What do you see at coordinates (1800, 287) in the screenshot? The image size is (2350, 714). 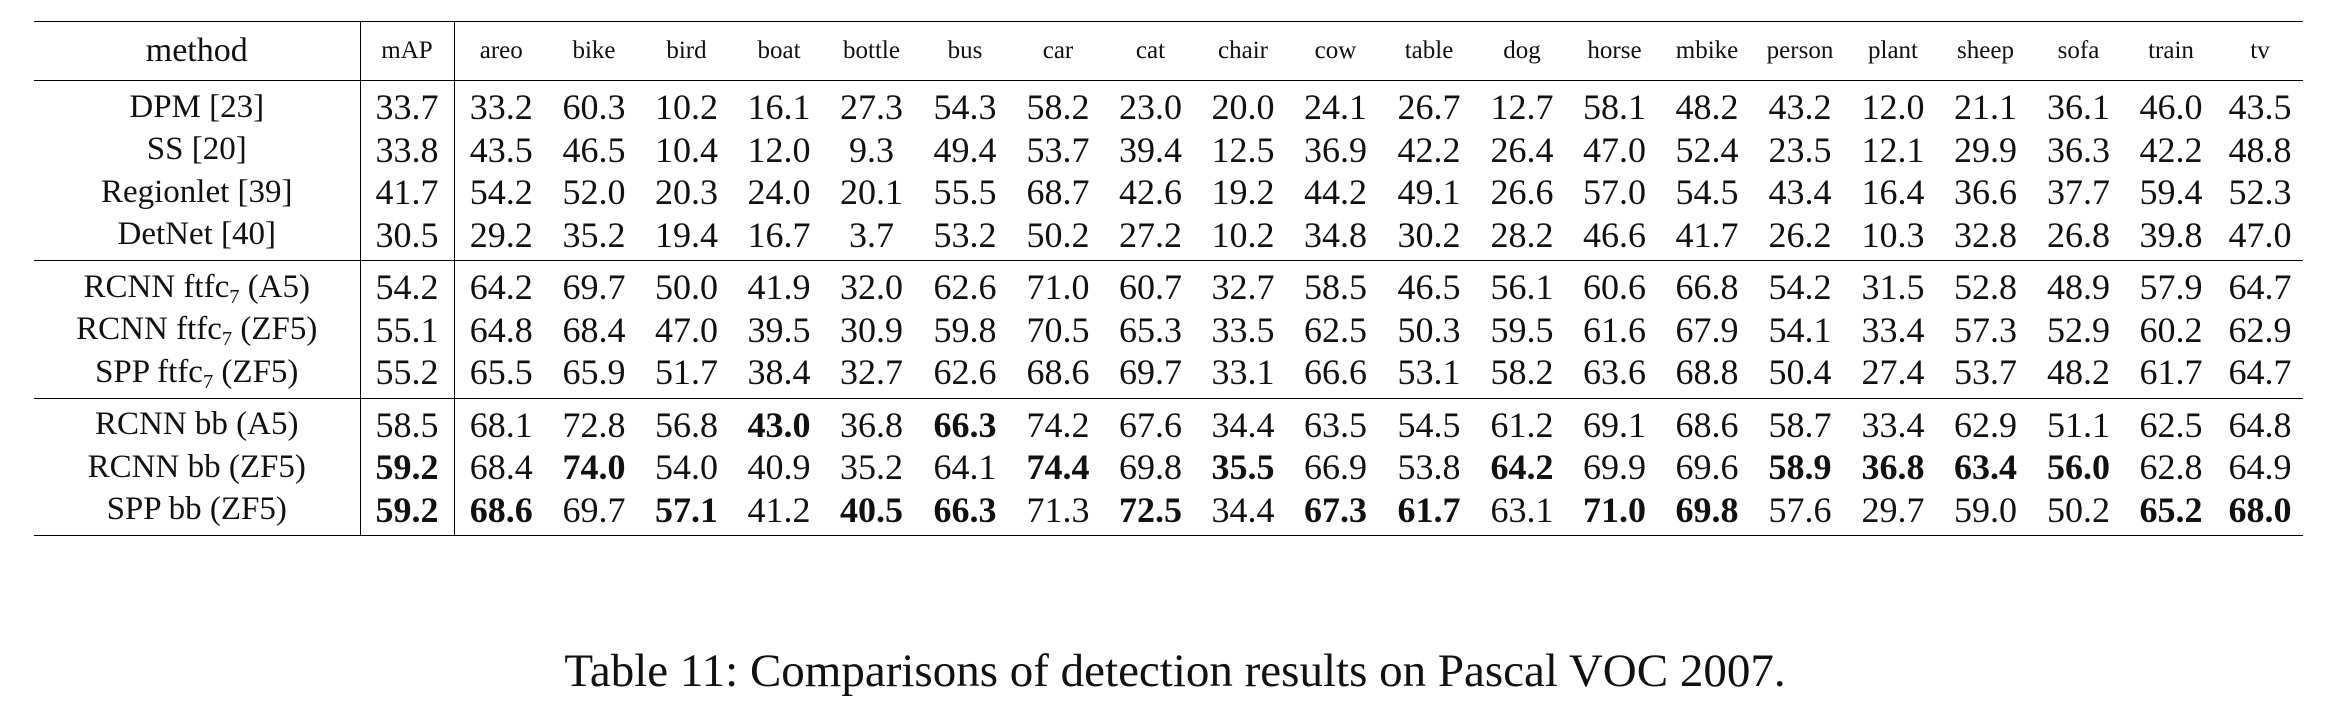 I see `value: 54.2` at bounding box center [1800, 287].